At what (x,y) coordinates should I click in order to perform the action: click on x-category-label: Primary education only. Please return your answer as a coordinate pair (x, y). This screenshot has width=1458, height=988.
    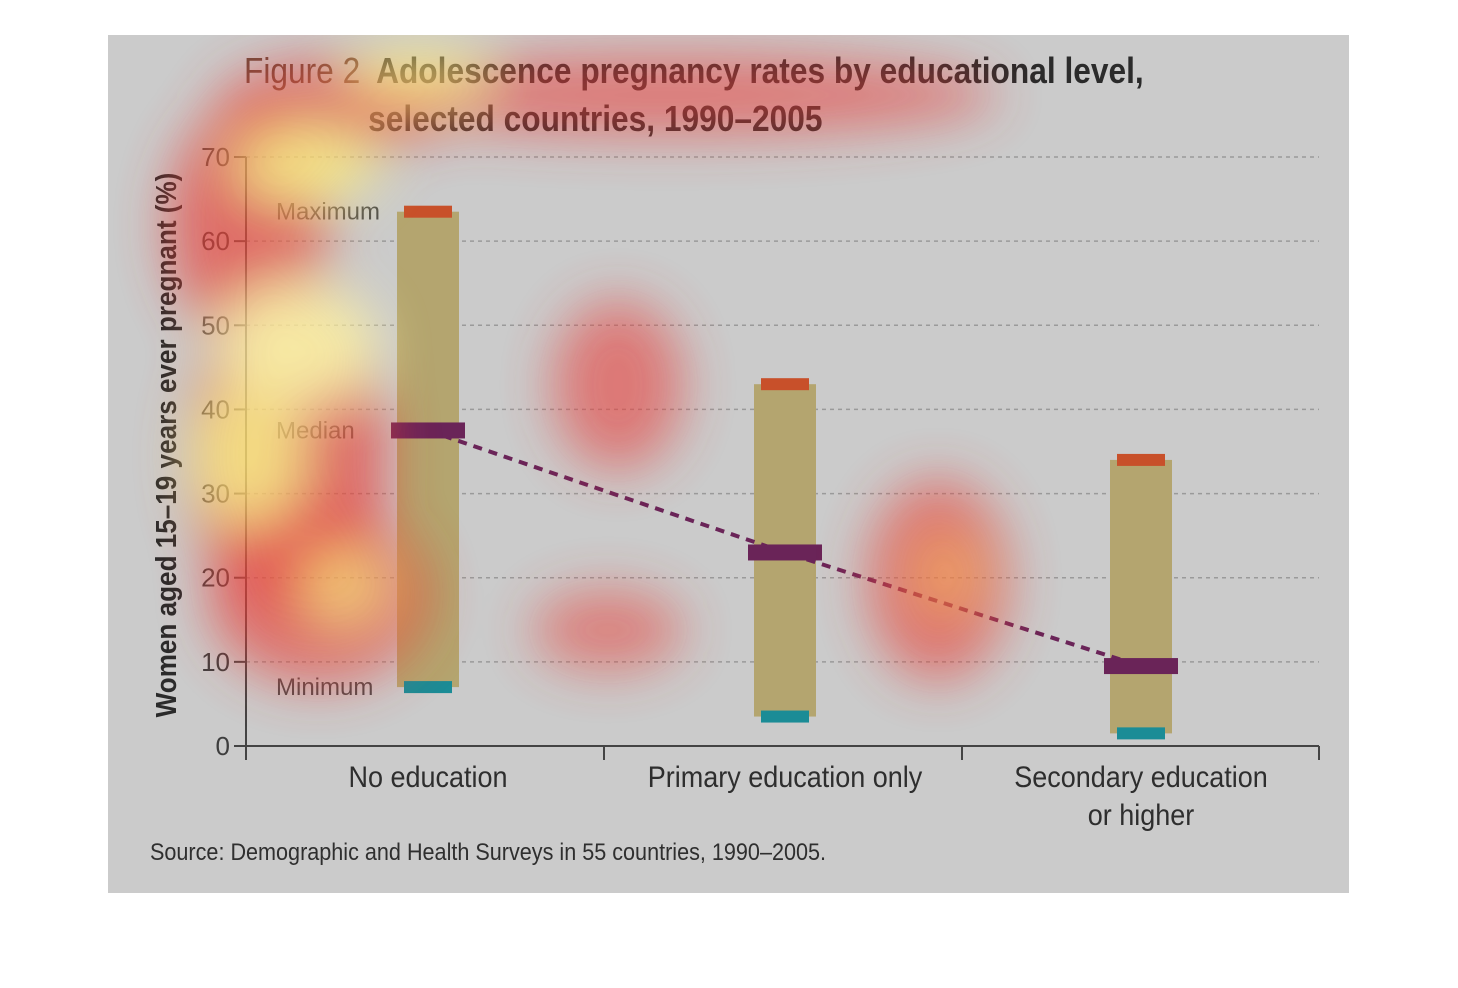
    Looking at the image, I should click on (785, 778).